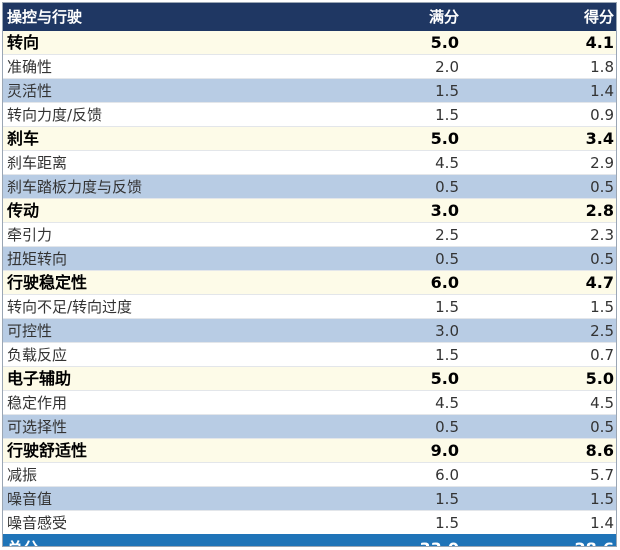 The image size is (620, 550). I want to click on subitem-row: 稳定作用 4.5 4.5, so click(309, 402).